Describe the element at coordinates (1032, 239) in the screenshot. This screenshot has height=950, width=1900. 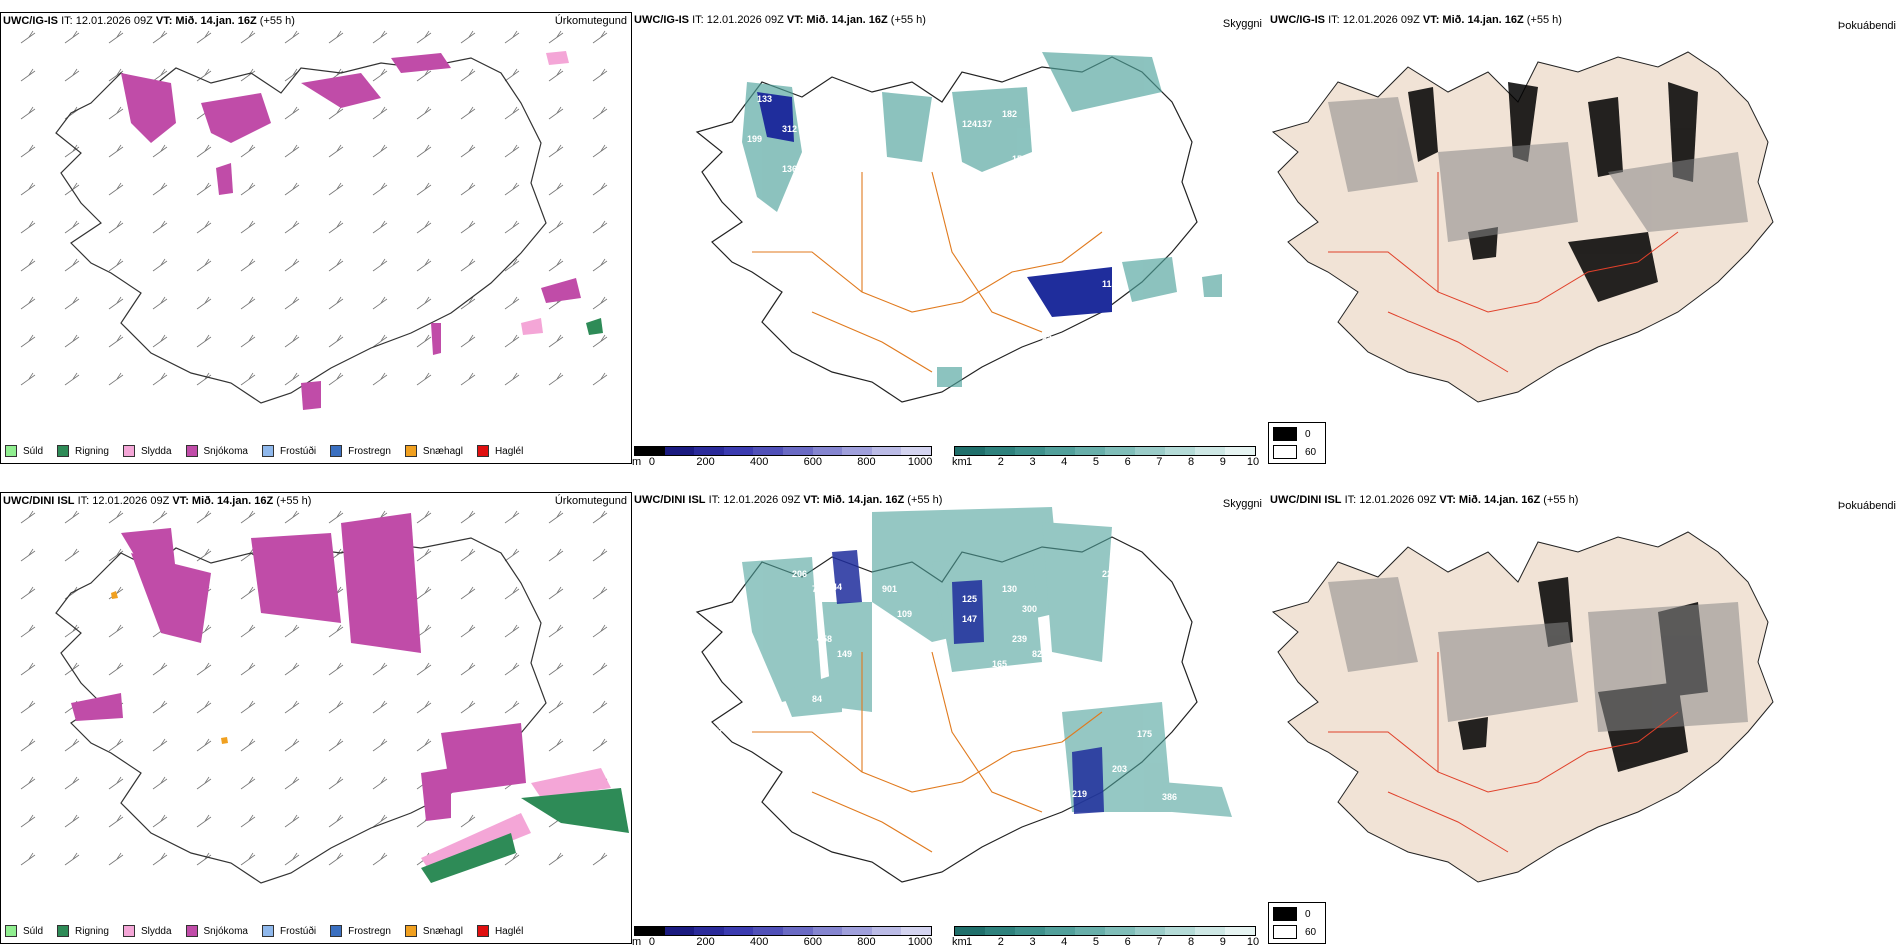
I see `visibility-value-label: 86` at that location.